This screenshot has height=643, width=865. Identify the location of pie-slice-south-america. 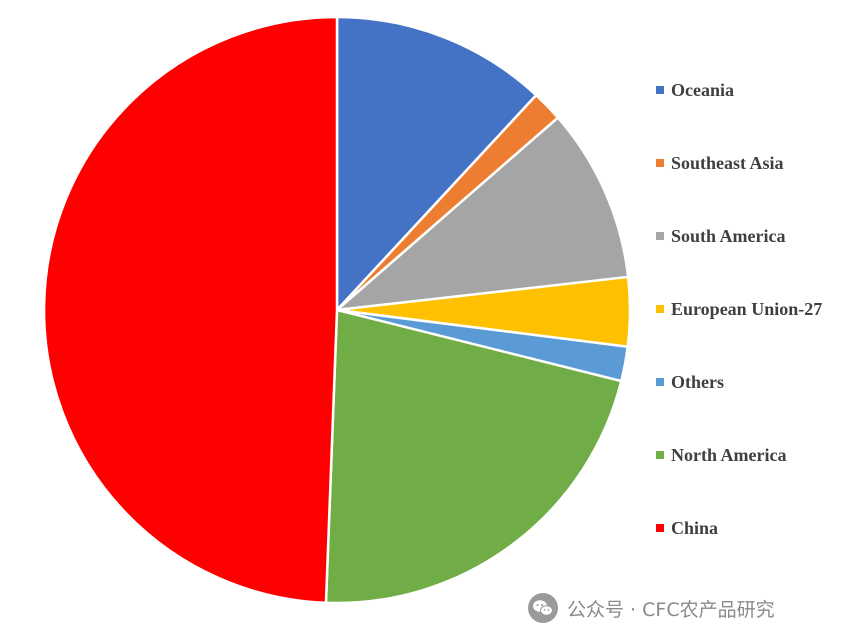
(482, 214).